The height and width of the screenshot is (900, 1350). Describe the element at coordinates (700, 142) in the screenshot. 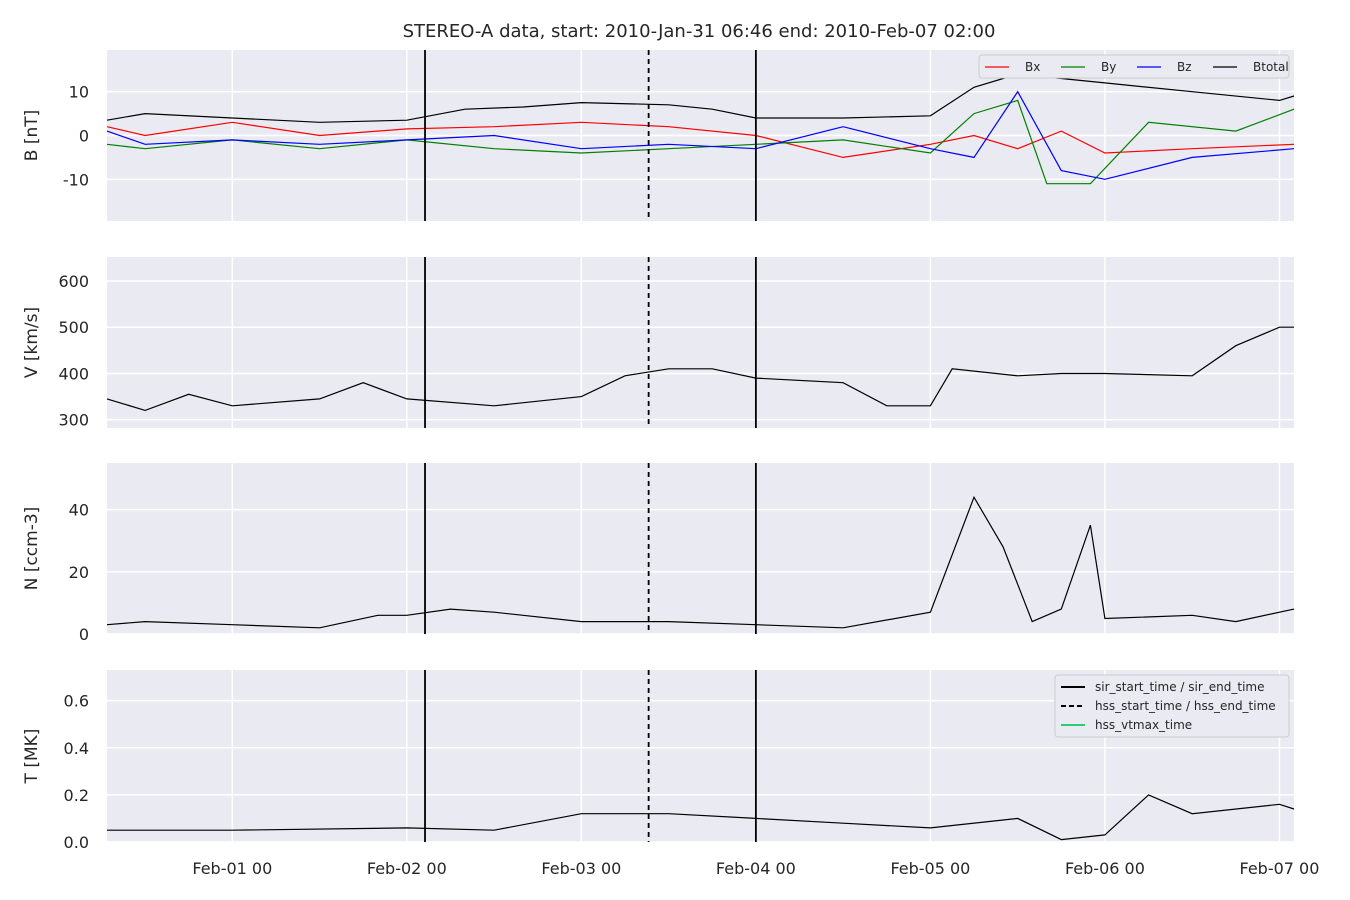

I see `series-by-line` at that location.